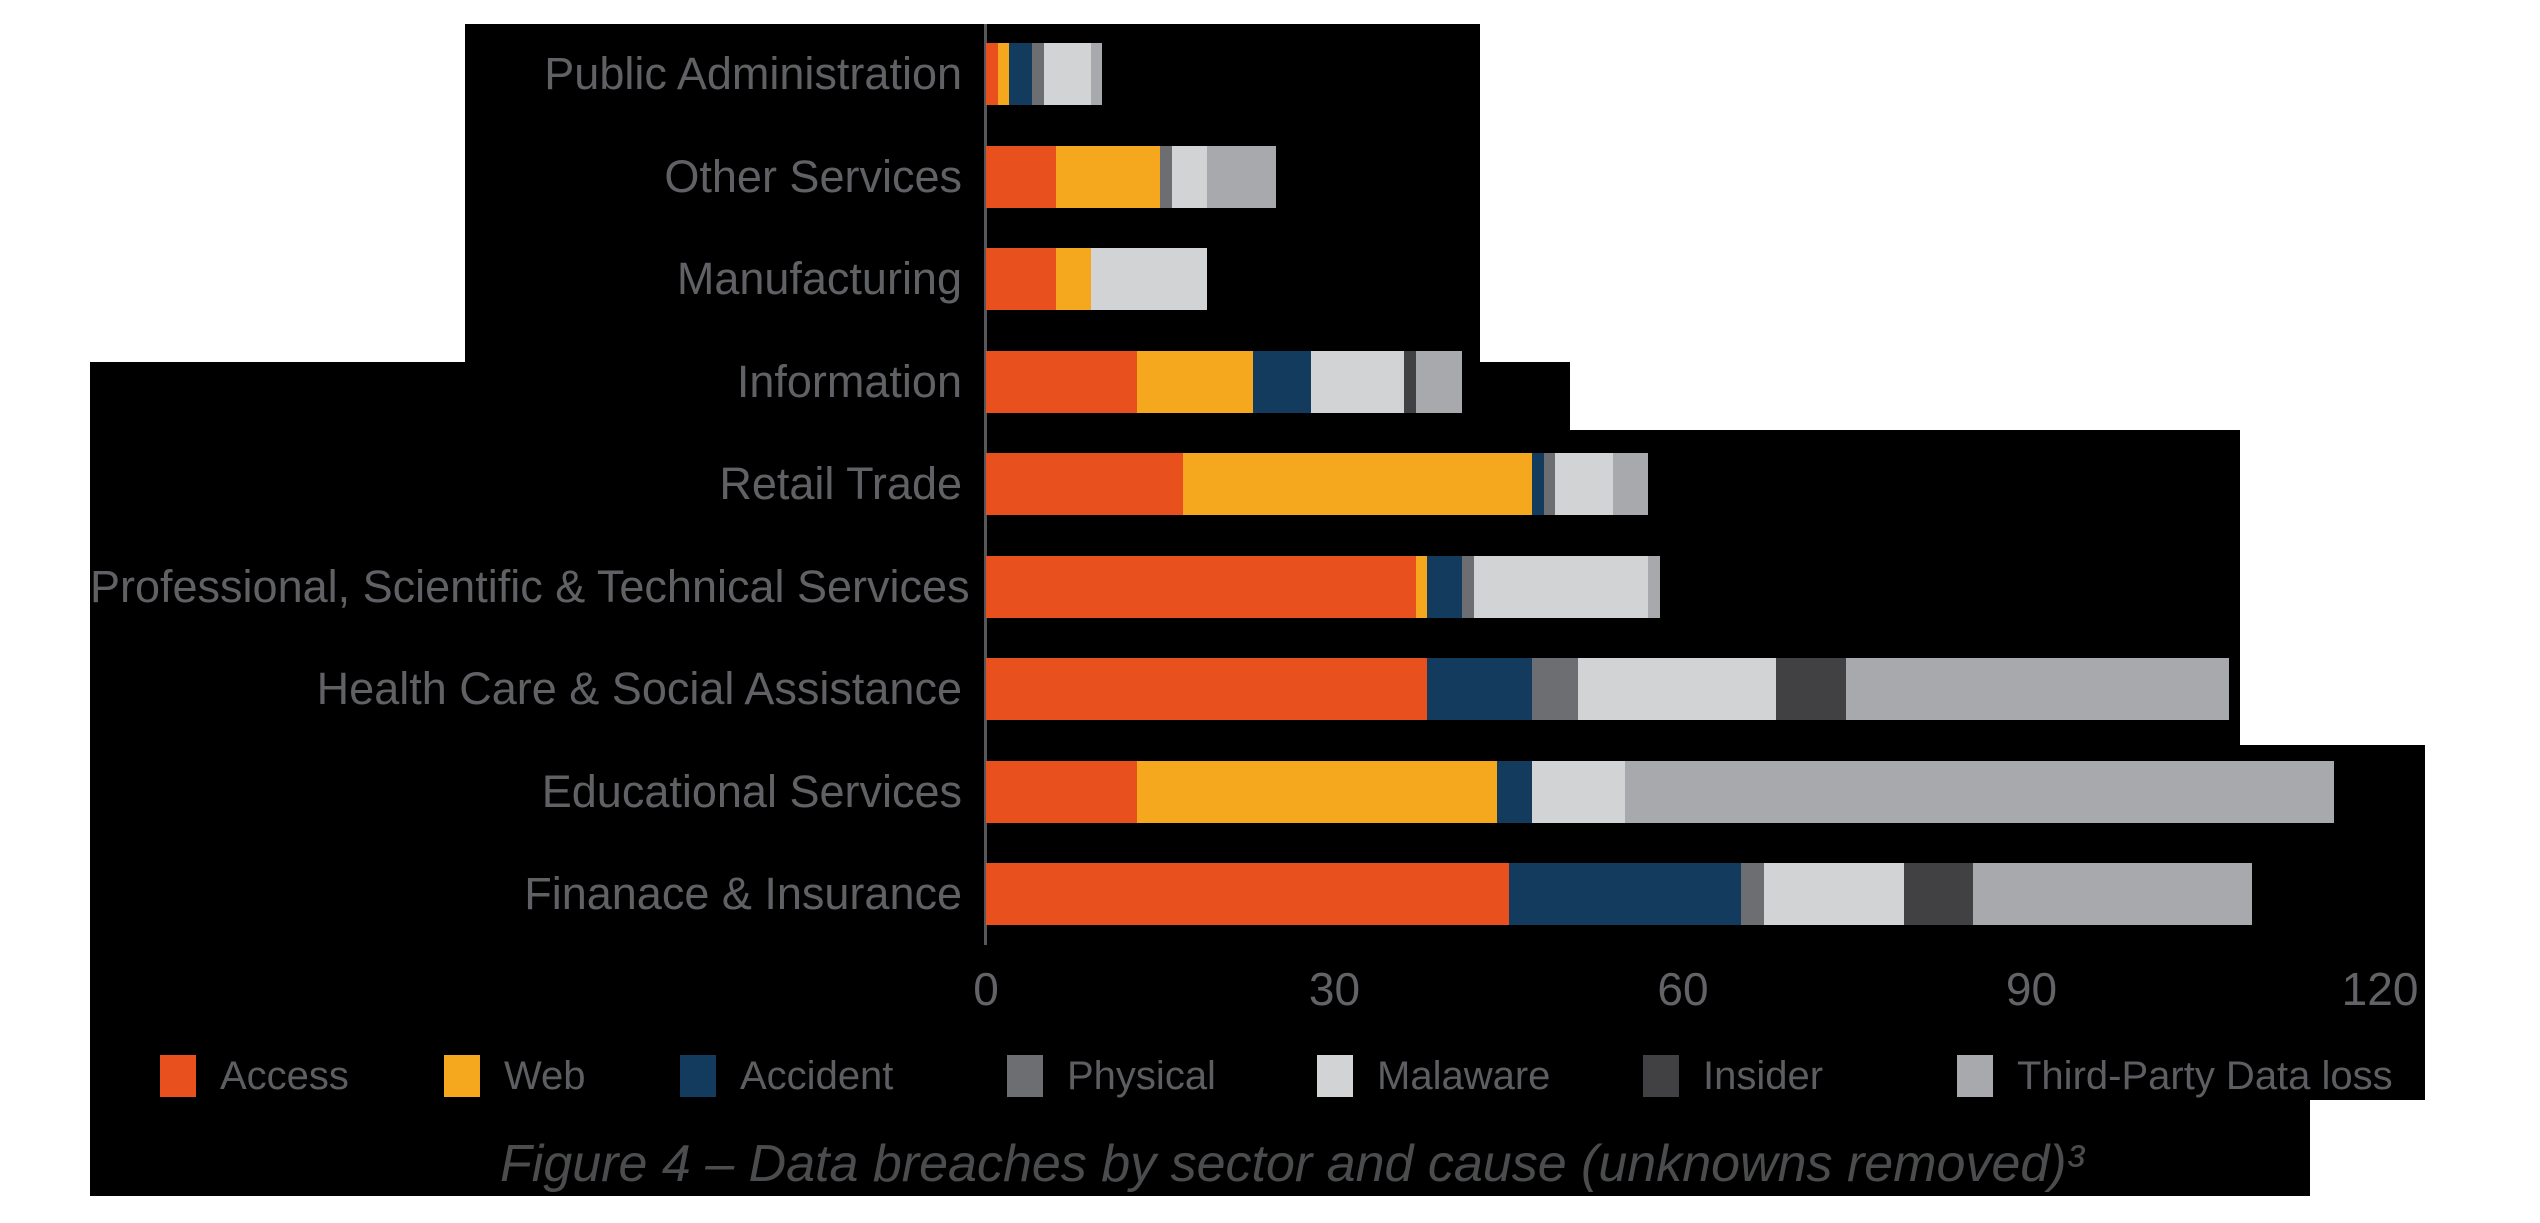  Describe the element at coordinates (743, 893) in the screenshot. I see `category-label: Finanace & Insurance` at that location.